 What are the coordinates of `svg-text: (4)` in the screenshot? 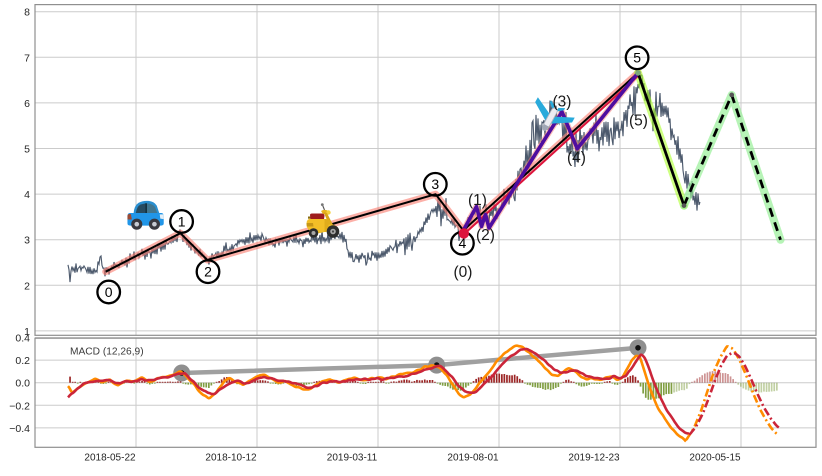 It's located at (576, 158).